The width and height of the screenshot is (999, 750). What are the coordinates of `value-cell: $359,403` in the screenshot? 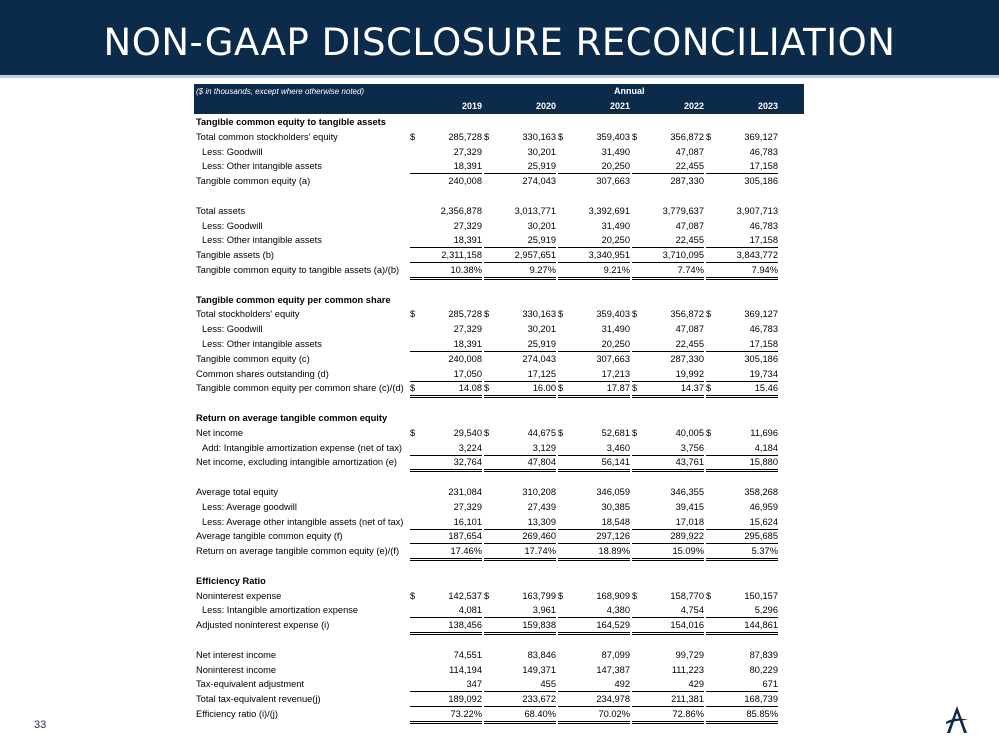 It's located at (594, 314).